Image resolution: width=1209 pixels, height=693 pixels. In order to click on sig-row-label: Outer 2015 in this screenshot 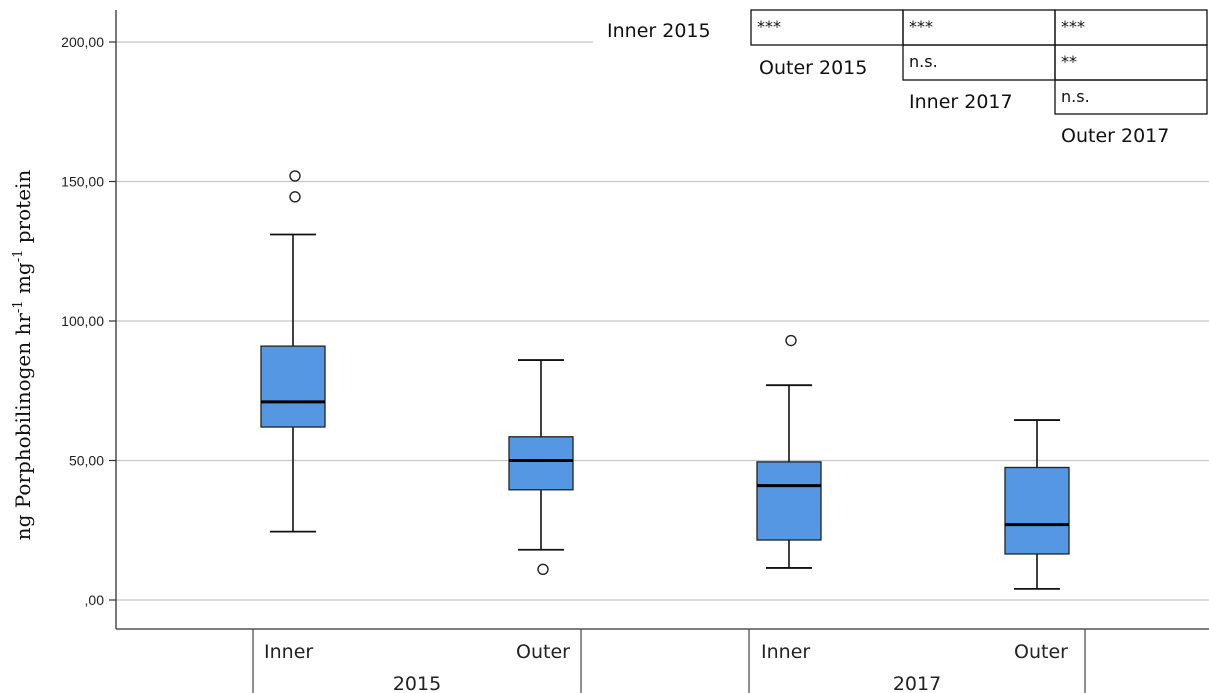, I will do `click(813, 68)`.